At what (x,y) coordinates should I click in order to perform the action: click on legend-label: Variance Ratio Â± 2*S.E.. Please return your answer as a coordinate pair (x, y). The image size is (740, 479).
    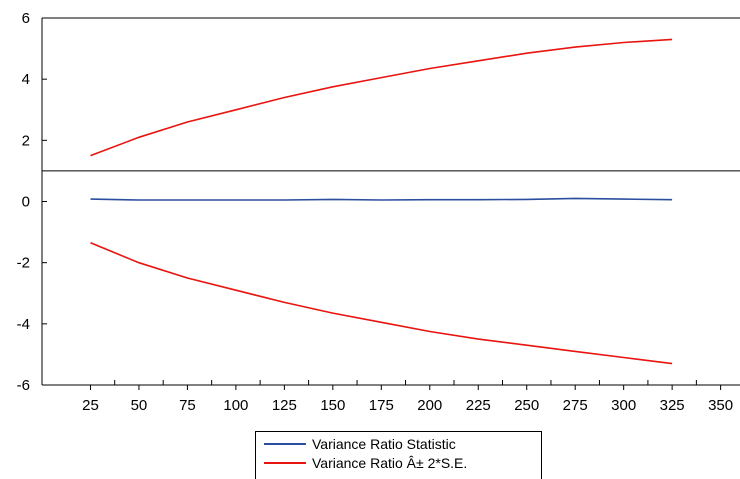
    Looking at the image, I should click on (390, 462).